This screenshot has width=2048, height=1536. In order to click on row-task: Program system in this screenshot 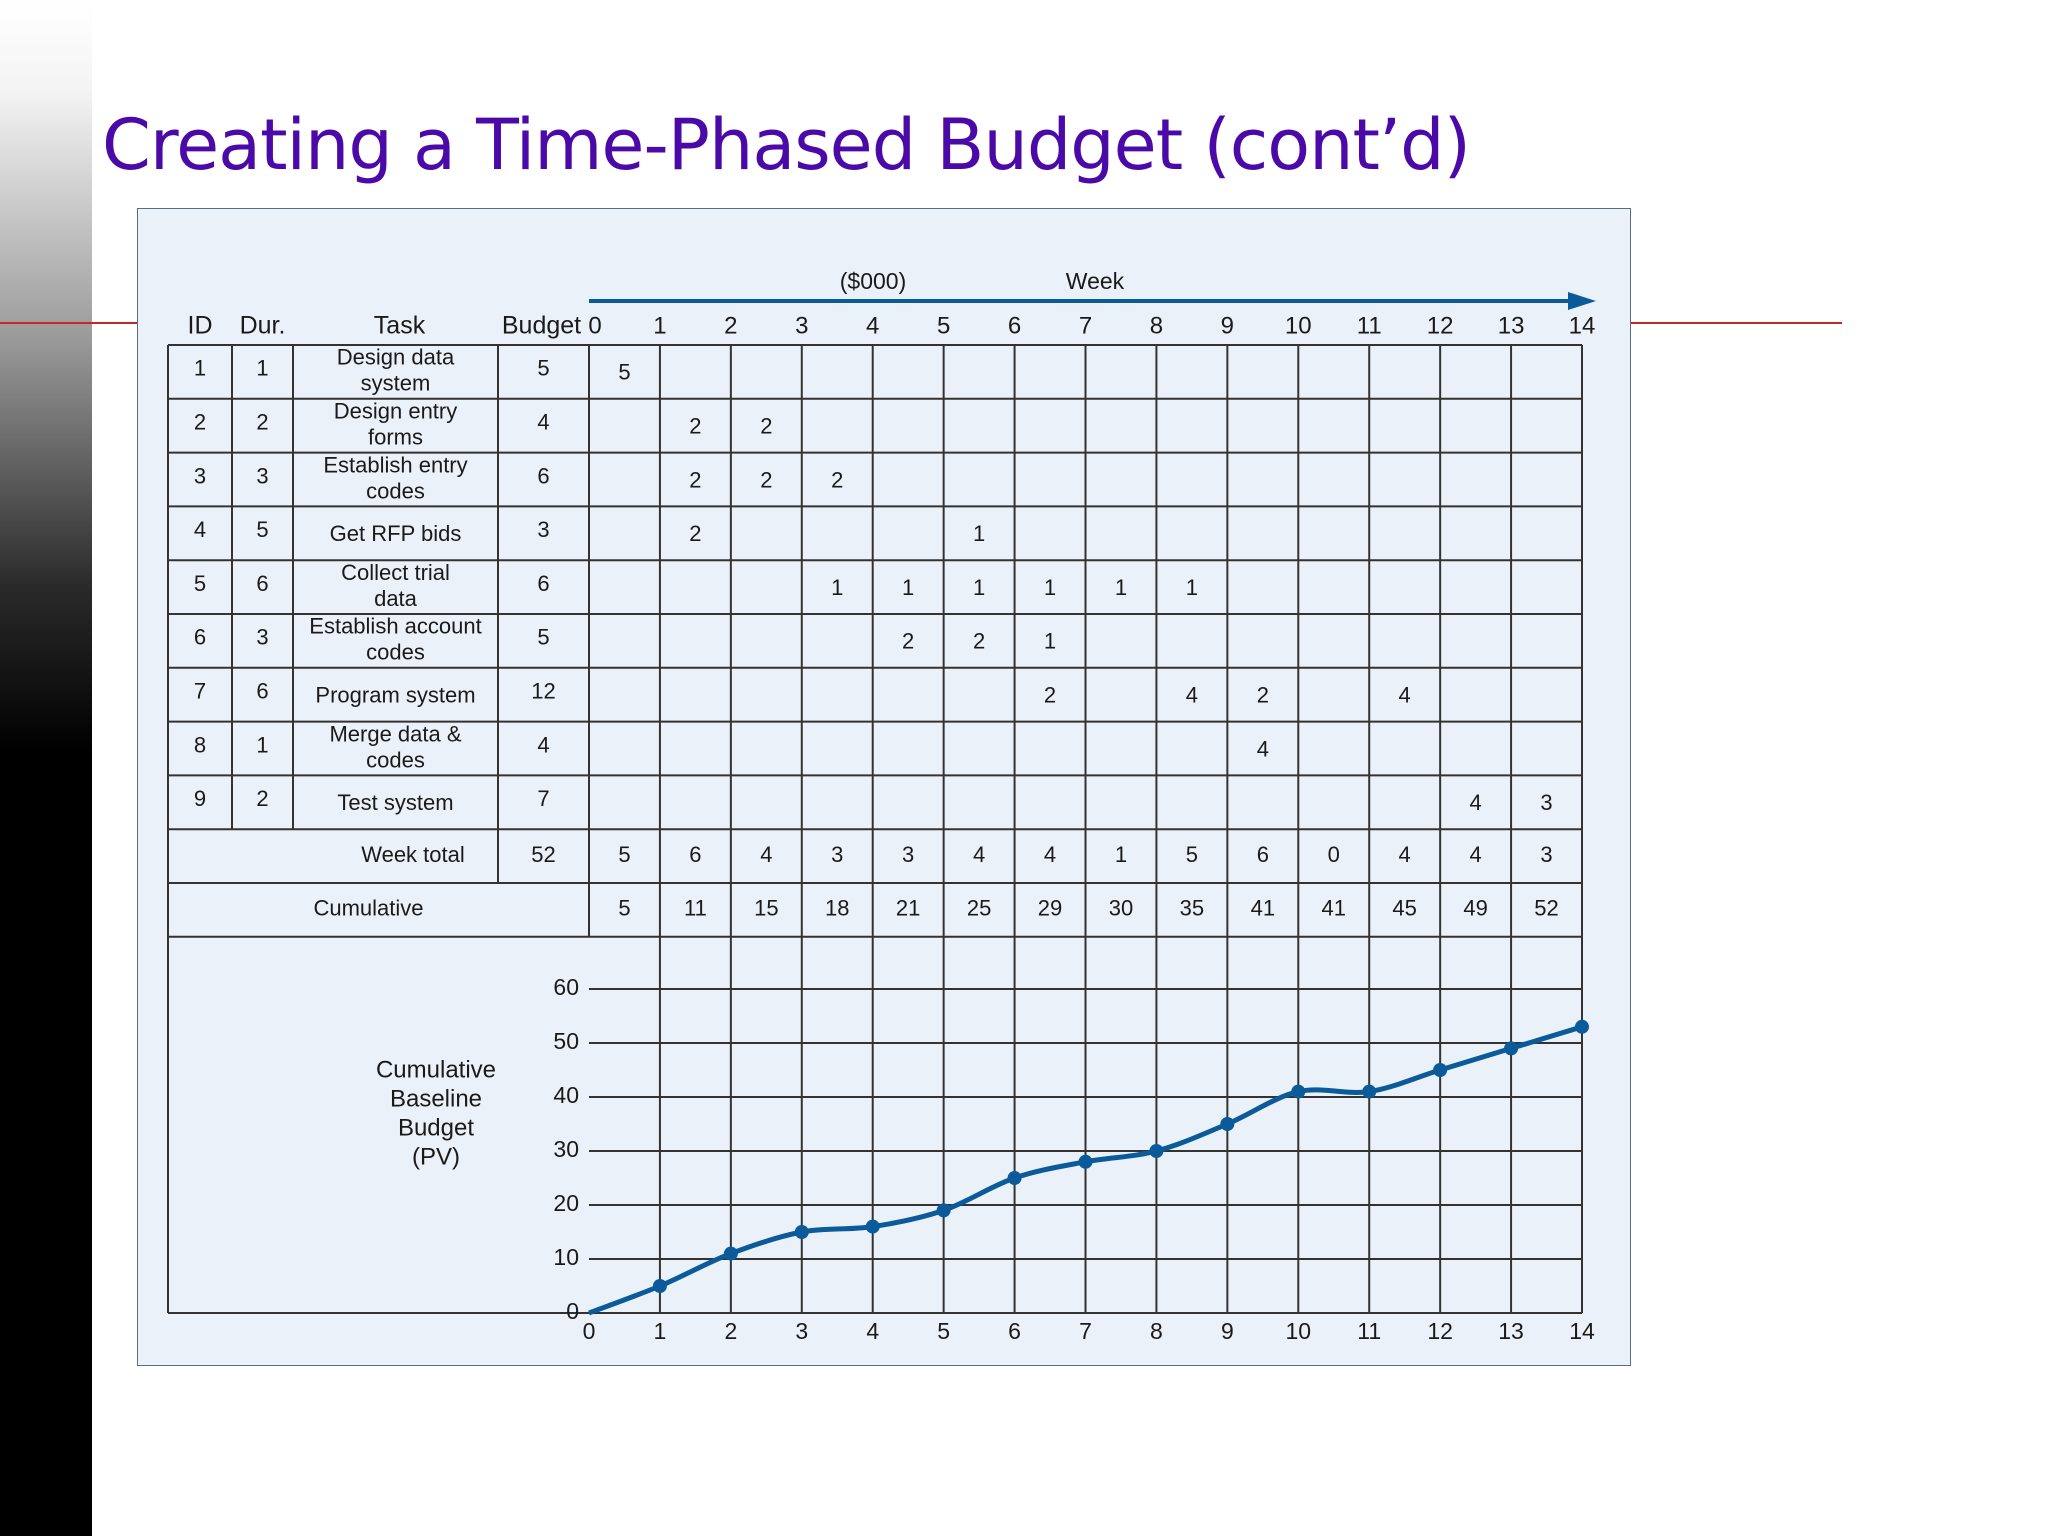, I will do `click(395, 695)`.